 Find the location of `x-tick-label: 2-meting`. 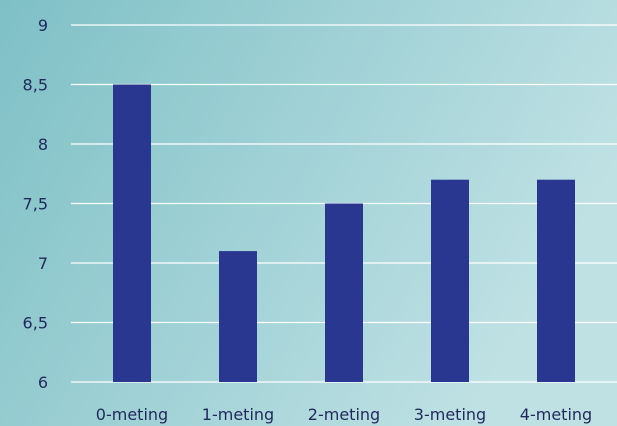

x-tick-label: 2-meting is located at coordinates (344, 414).